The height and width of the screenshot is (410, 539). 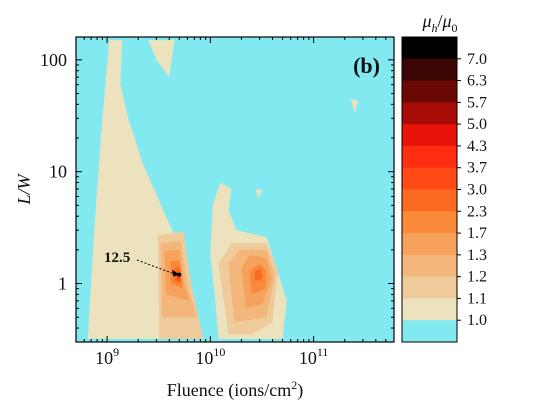 I want to click on x-tick-label: 1010, so click(x=210, y=356).